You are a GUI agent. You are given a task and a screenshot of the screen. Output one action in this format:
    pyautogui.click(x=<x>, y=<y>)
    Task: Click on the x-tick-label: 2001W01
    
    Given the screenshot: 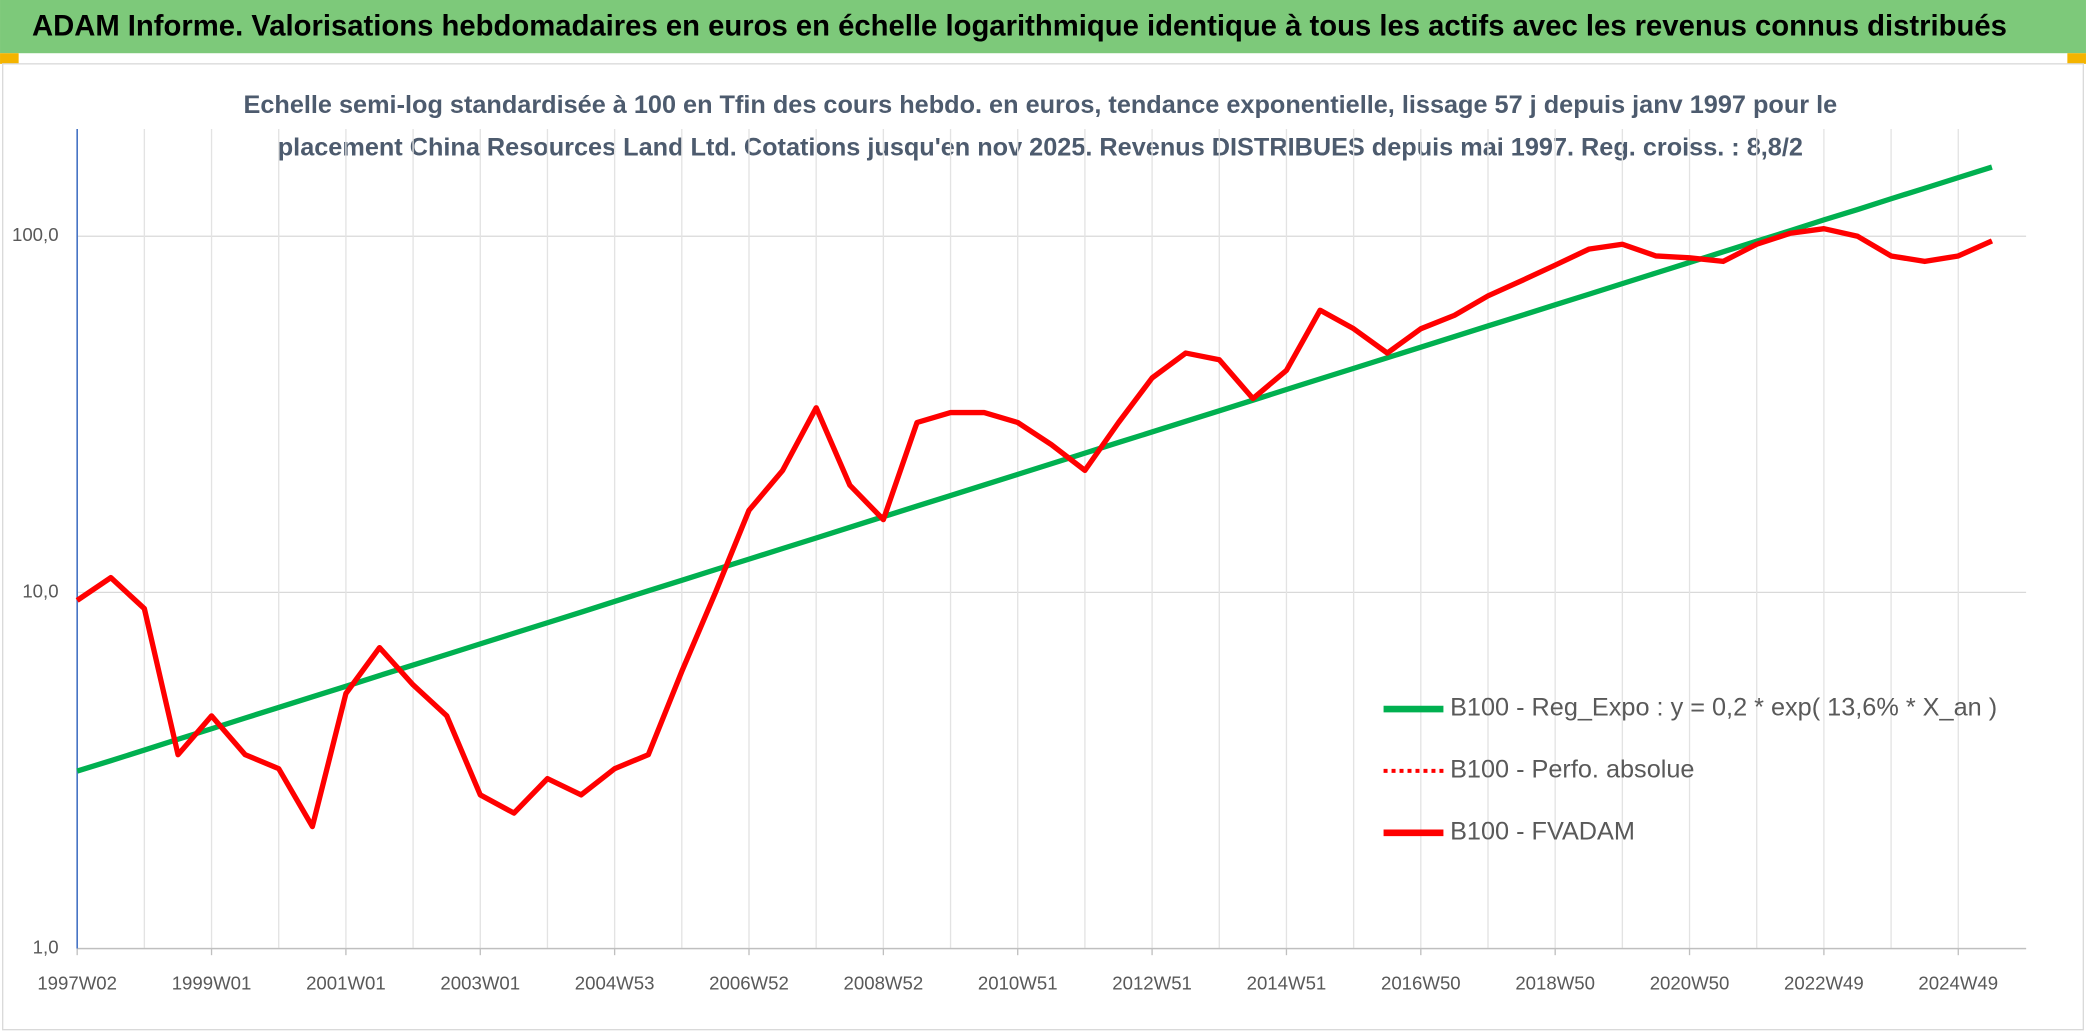 What is the action you would take?
    pyautogui.click(x=346, y=982)
    